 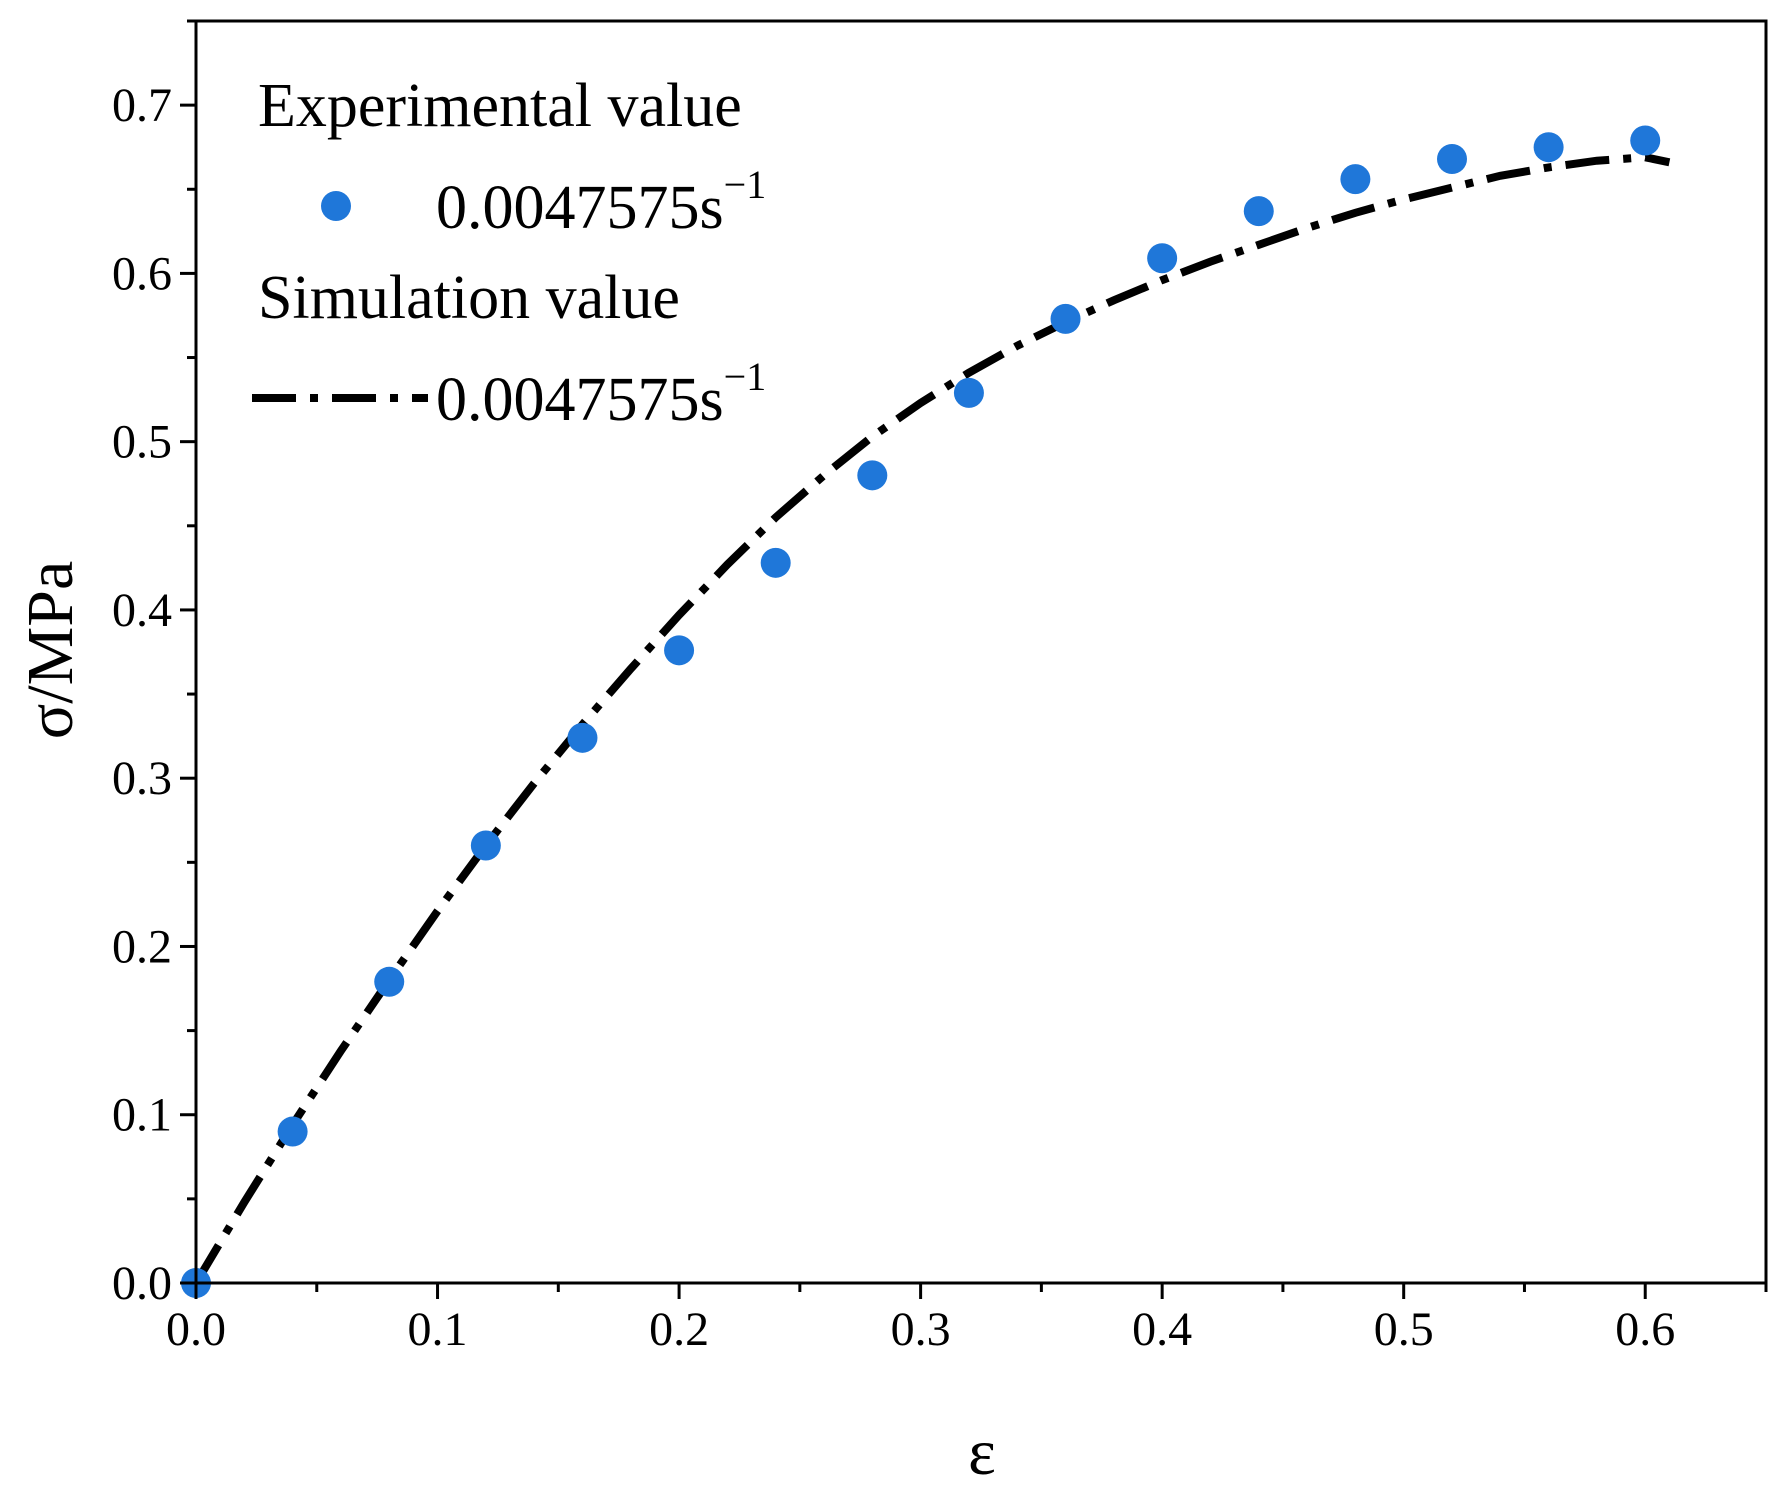 I want to click on legend-simulation-label: 0.0047575s, so click(x=580, y=400).